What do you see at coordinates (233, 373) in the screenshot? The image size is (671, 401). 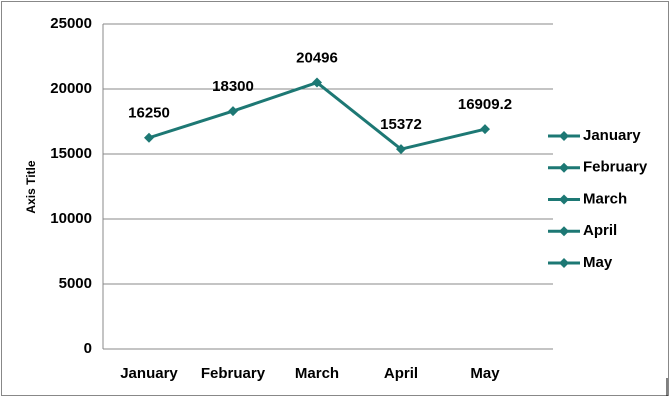 I see `x-tick-label: February` at bounding box center [233, 373].